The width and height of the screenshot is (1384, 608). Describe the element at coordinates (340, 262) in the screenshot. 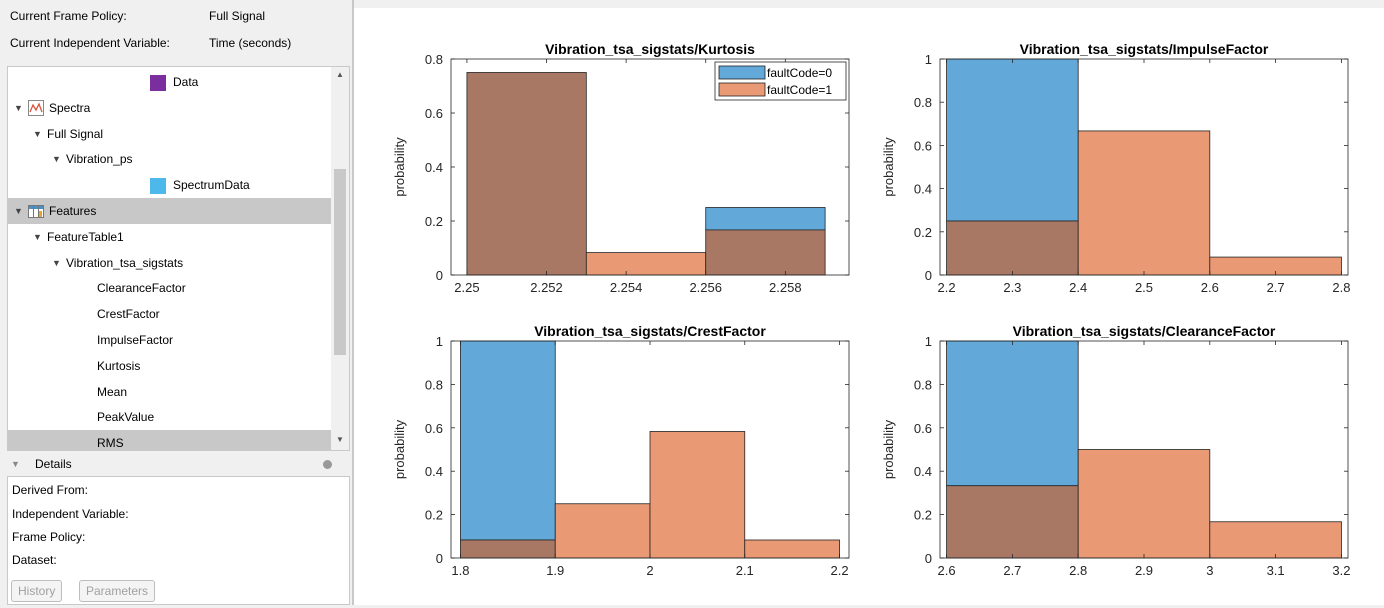

I see `scrollbar-thumb` at that location.